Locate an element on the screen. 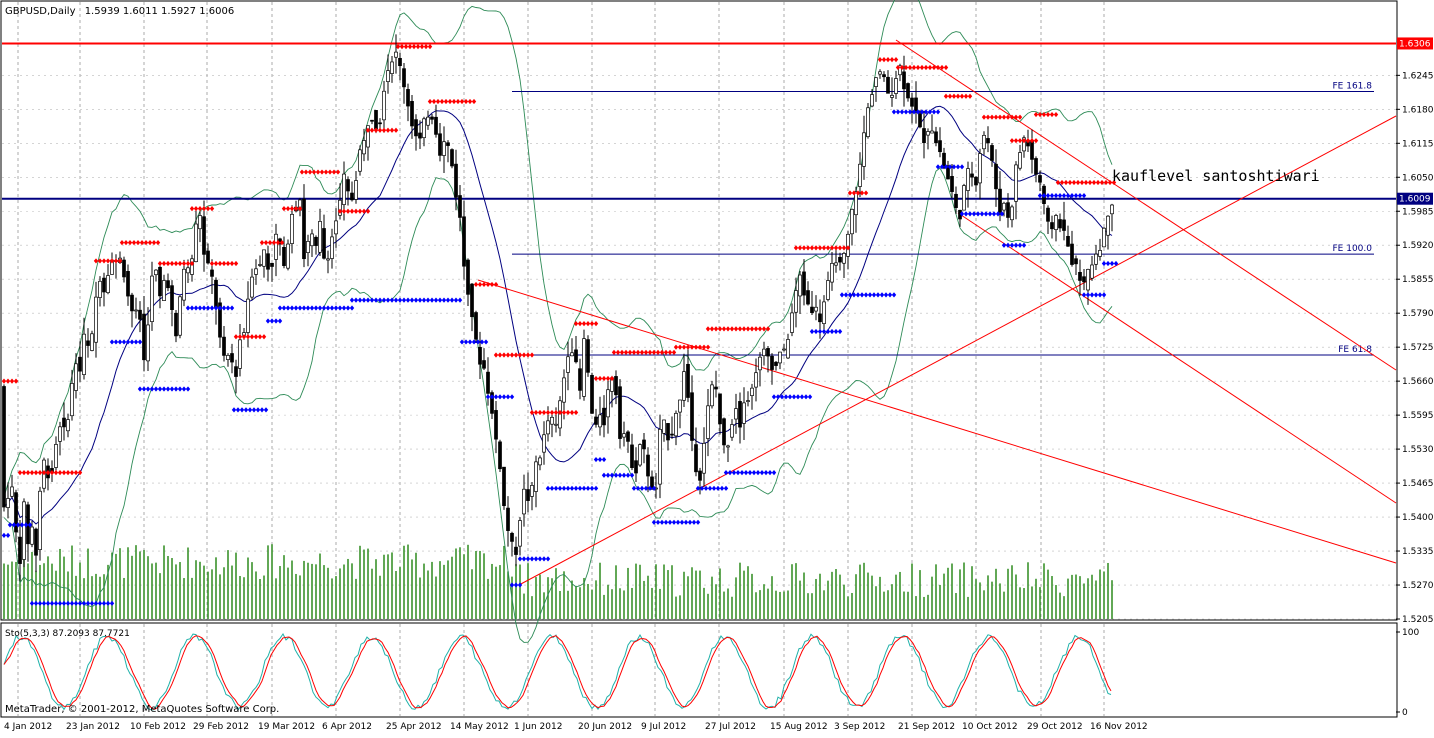 The width and height of the screenshot is (1434, 738). x-tick-label: 25 Apr 2012 is located at coordinates (414, 727).